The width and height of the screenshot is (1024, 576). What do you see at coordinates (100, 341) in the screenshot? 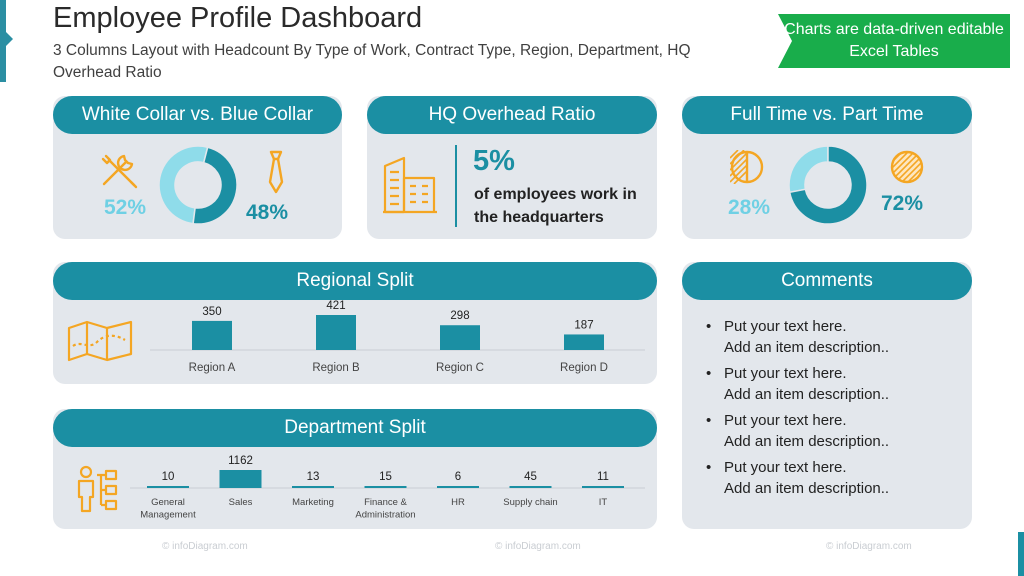
I see `map-icon` at bounding box center [100, 341].